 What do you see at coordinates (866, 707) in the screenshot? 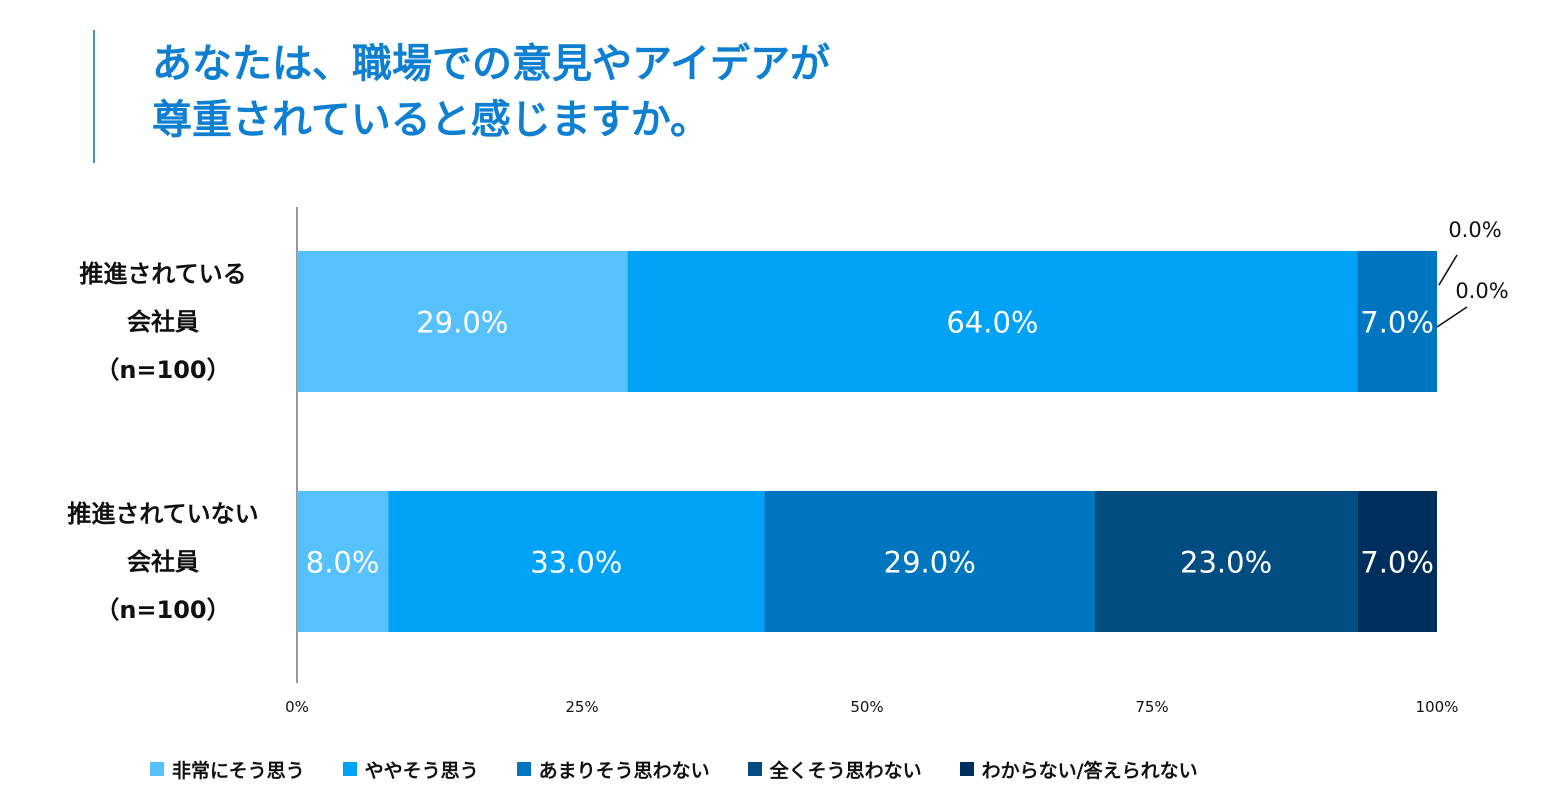
I see `x-tick-label: 50%` at bounding box center [866, 707].